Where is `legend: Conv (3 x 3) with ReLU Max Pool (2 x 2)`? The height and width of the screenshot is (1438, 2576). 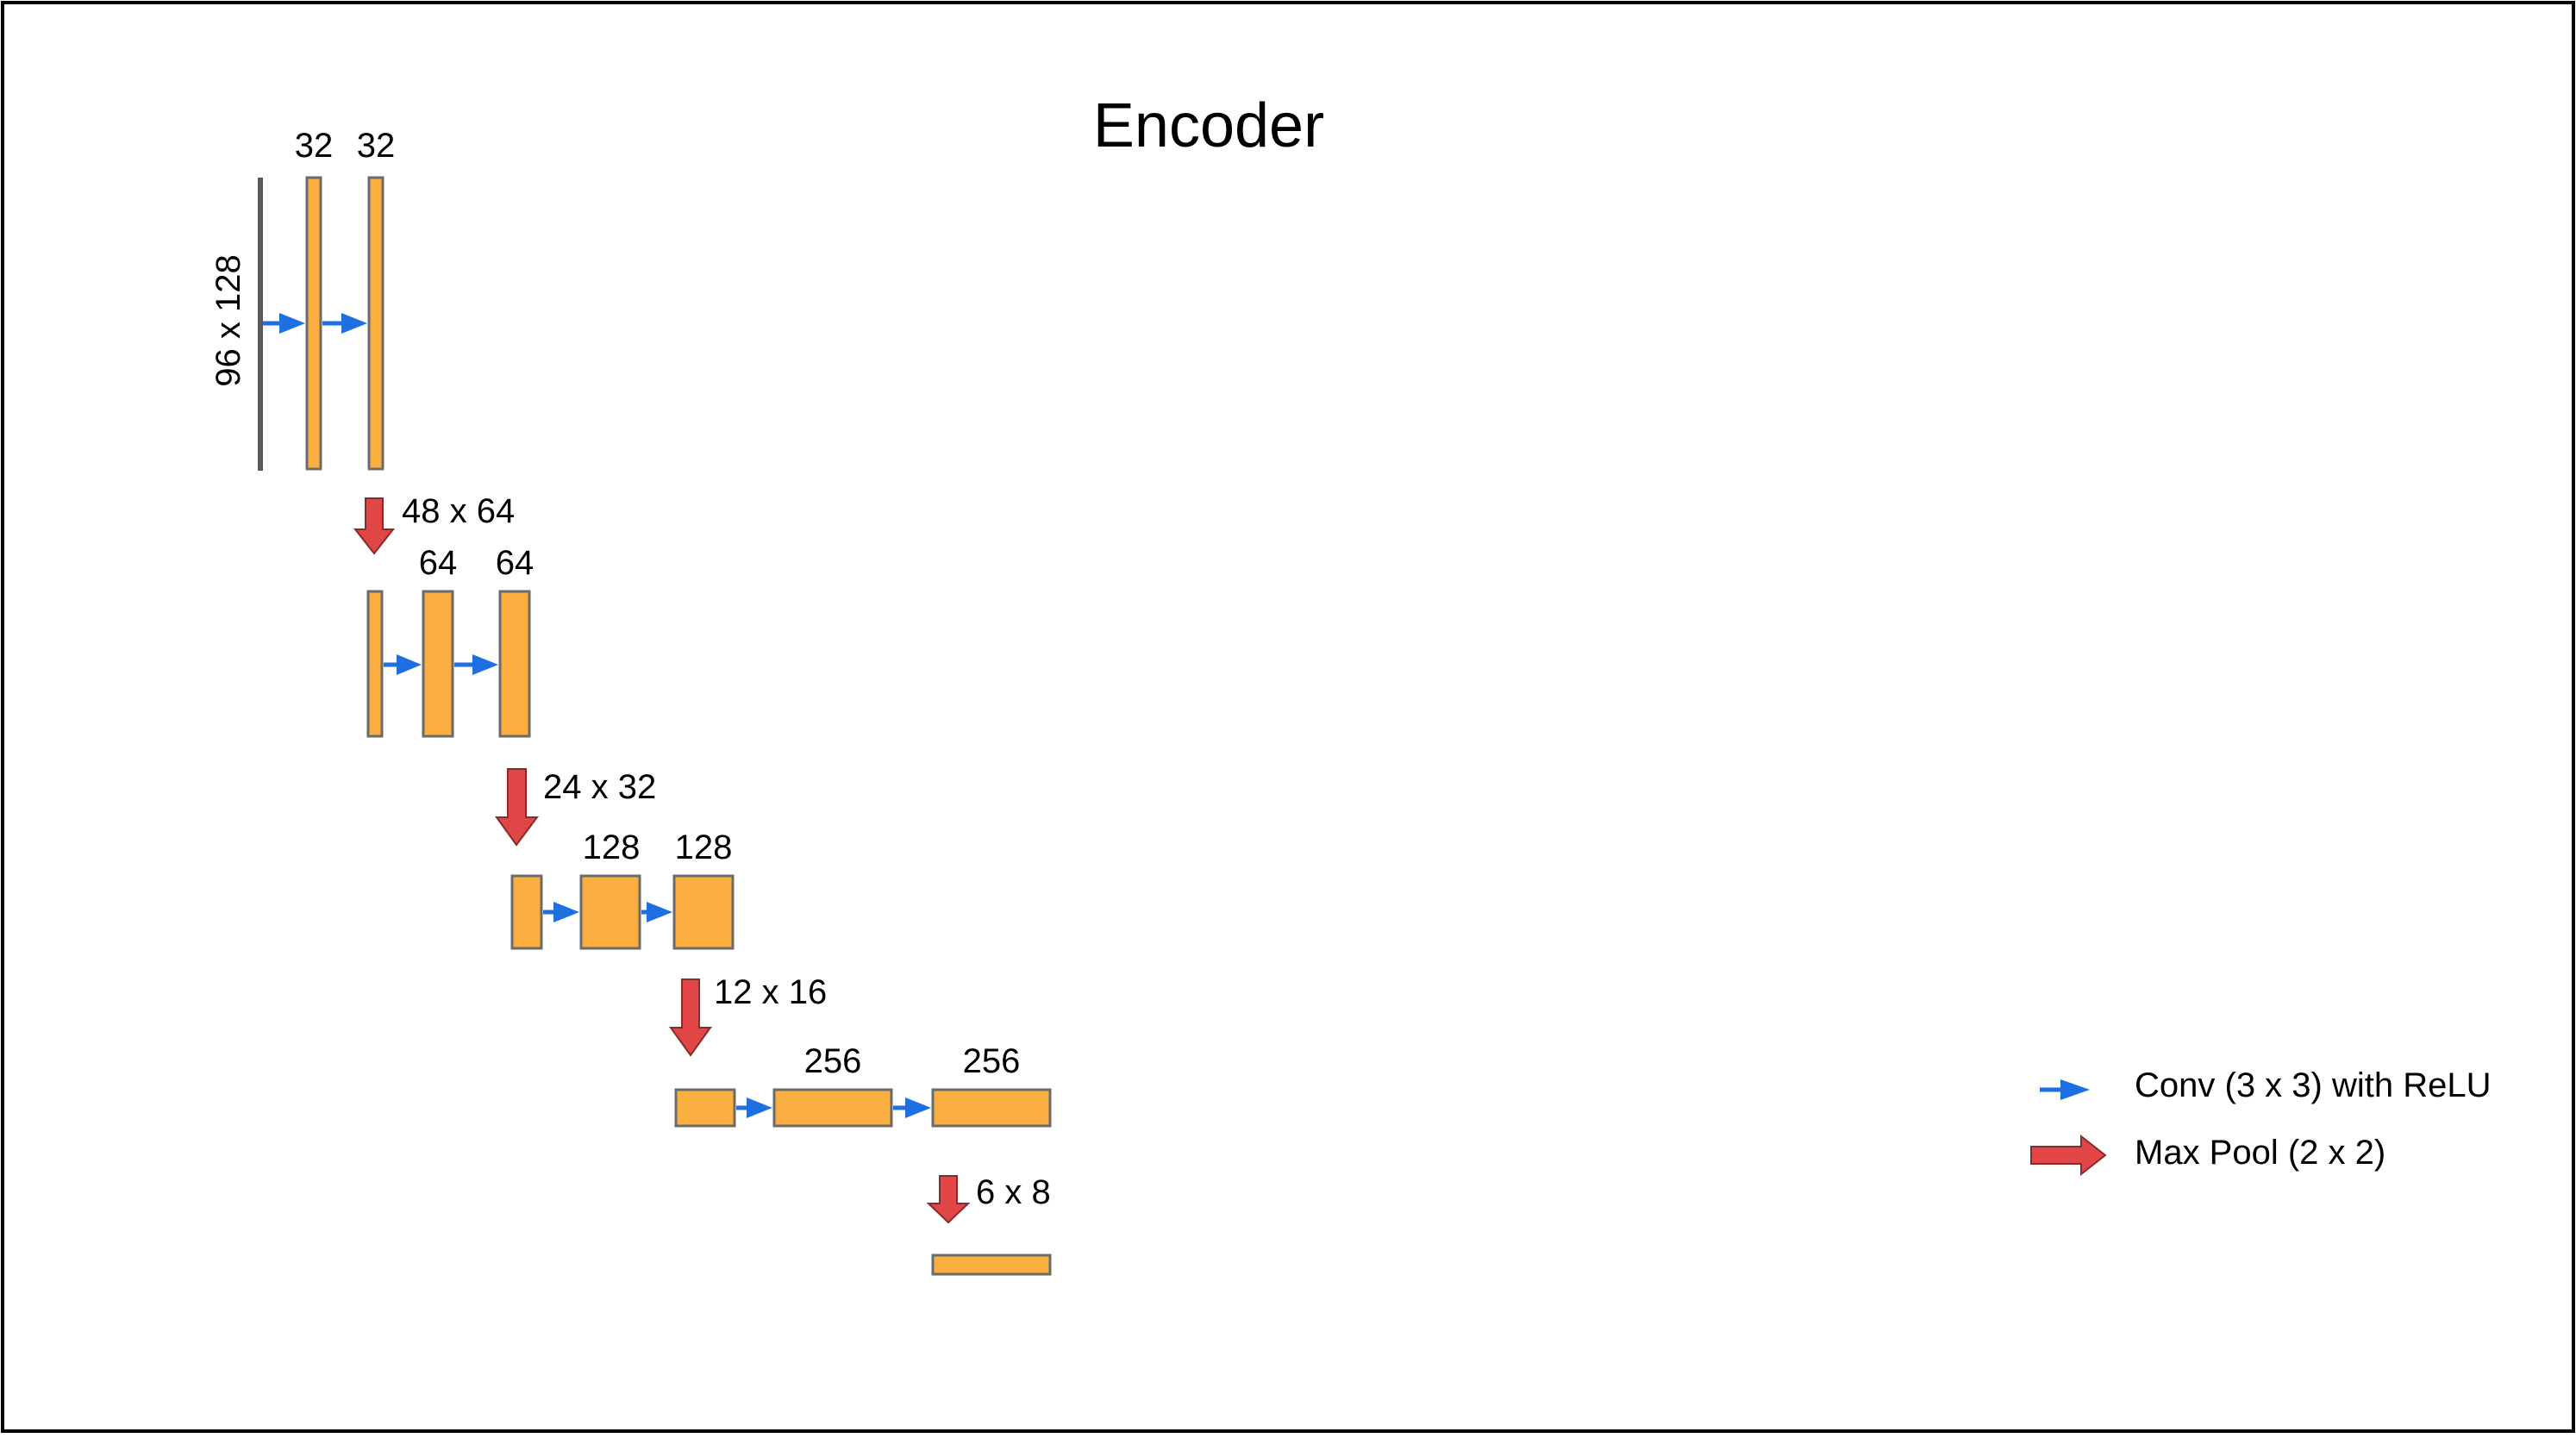
legend: Conv (3 x 3) with ReLU Max Pool (2 x 2) is located at coordinates (2260, 1122).